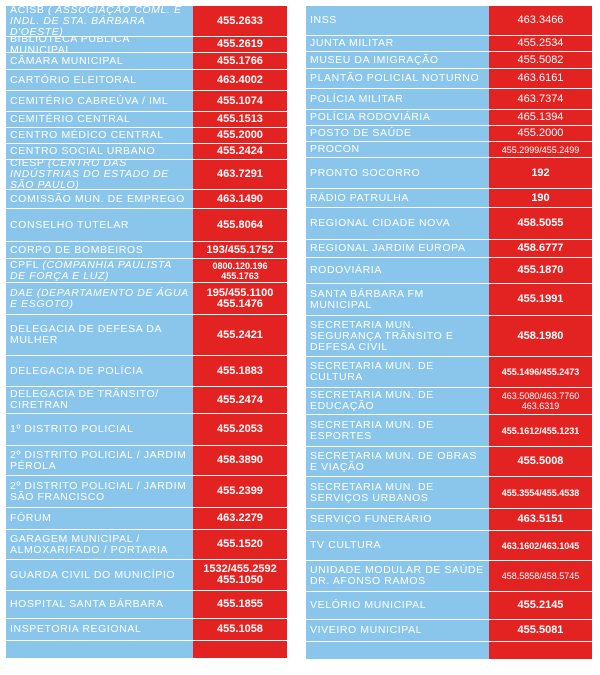 The image size is (600, 675). I want to click on entry-note-text: DAE (DEPARTAMENTO DE ÁGUA E ESGOTO), so click(99, 298).